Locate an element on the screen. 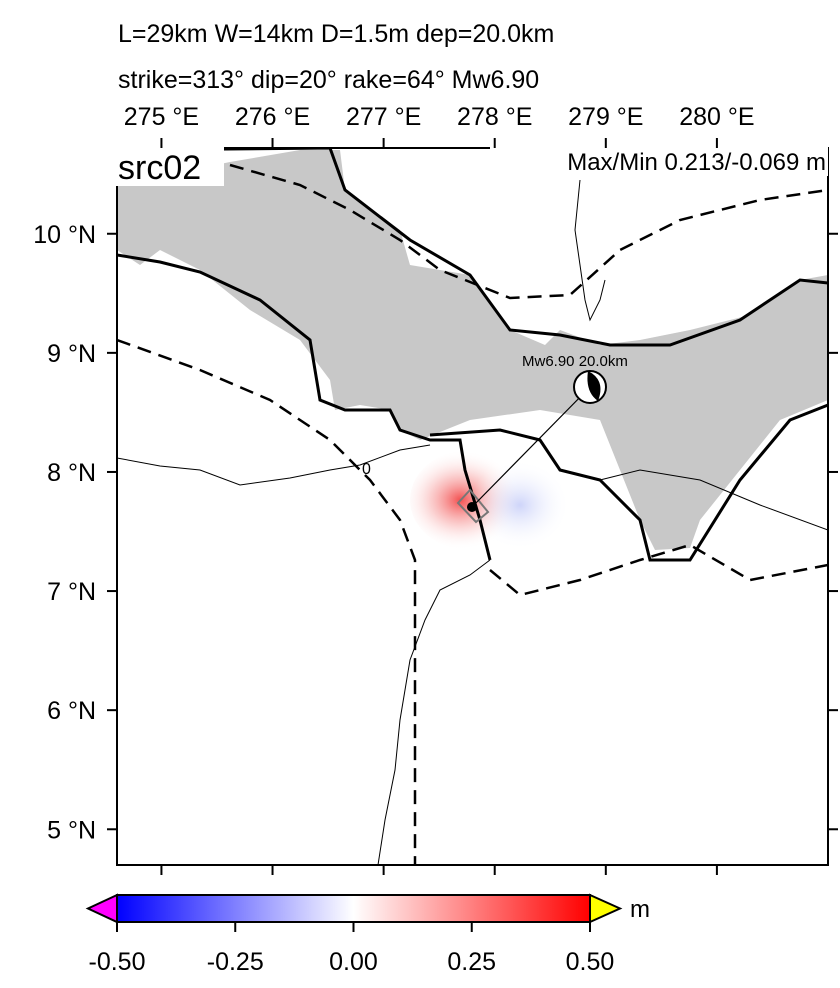 The height and width of the screenshot is (988, 840). y-tick-label: 9 °N is located at coordinates (71, 354).